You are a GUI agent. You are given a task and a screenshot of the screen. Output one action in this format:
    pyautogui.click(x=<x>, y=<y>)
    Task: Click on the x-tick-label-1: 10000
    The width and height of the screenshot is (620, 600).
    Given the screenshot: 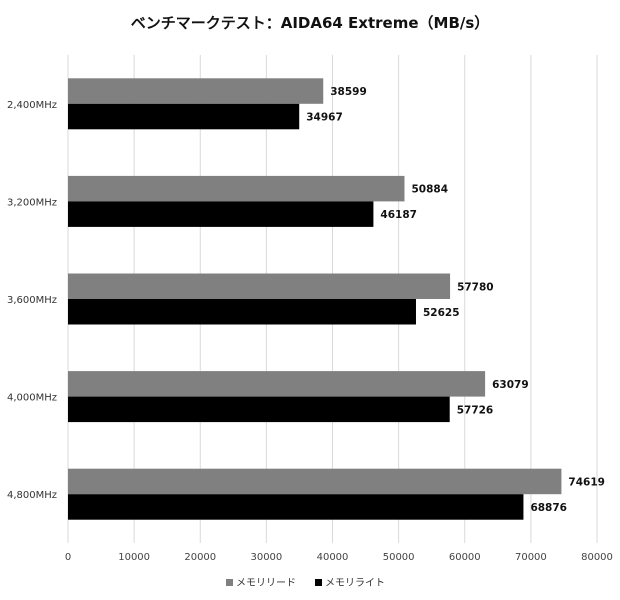 What is the action you would take?
    pyautogui.click(x=134, y=557)
    